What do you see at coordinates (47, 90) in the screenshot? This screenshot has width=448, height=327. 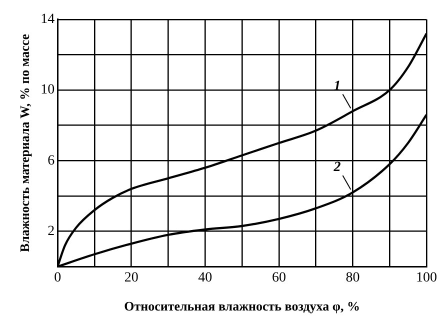 I see `y-tick-label: 10` at bounding box center [47, 90].